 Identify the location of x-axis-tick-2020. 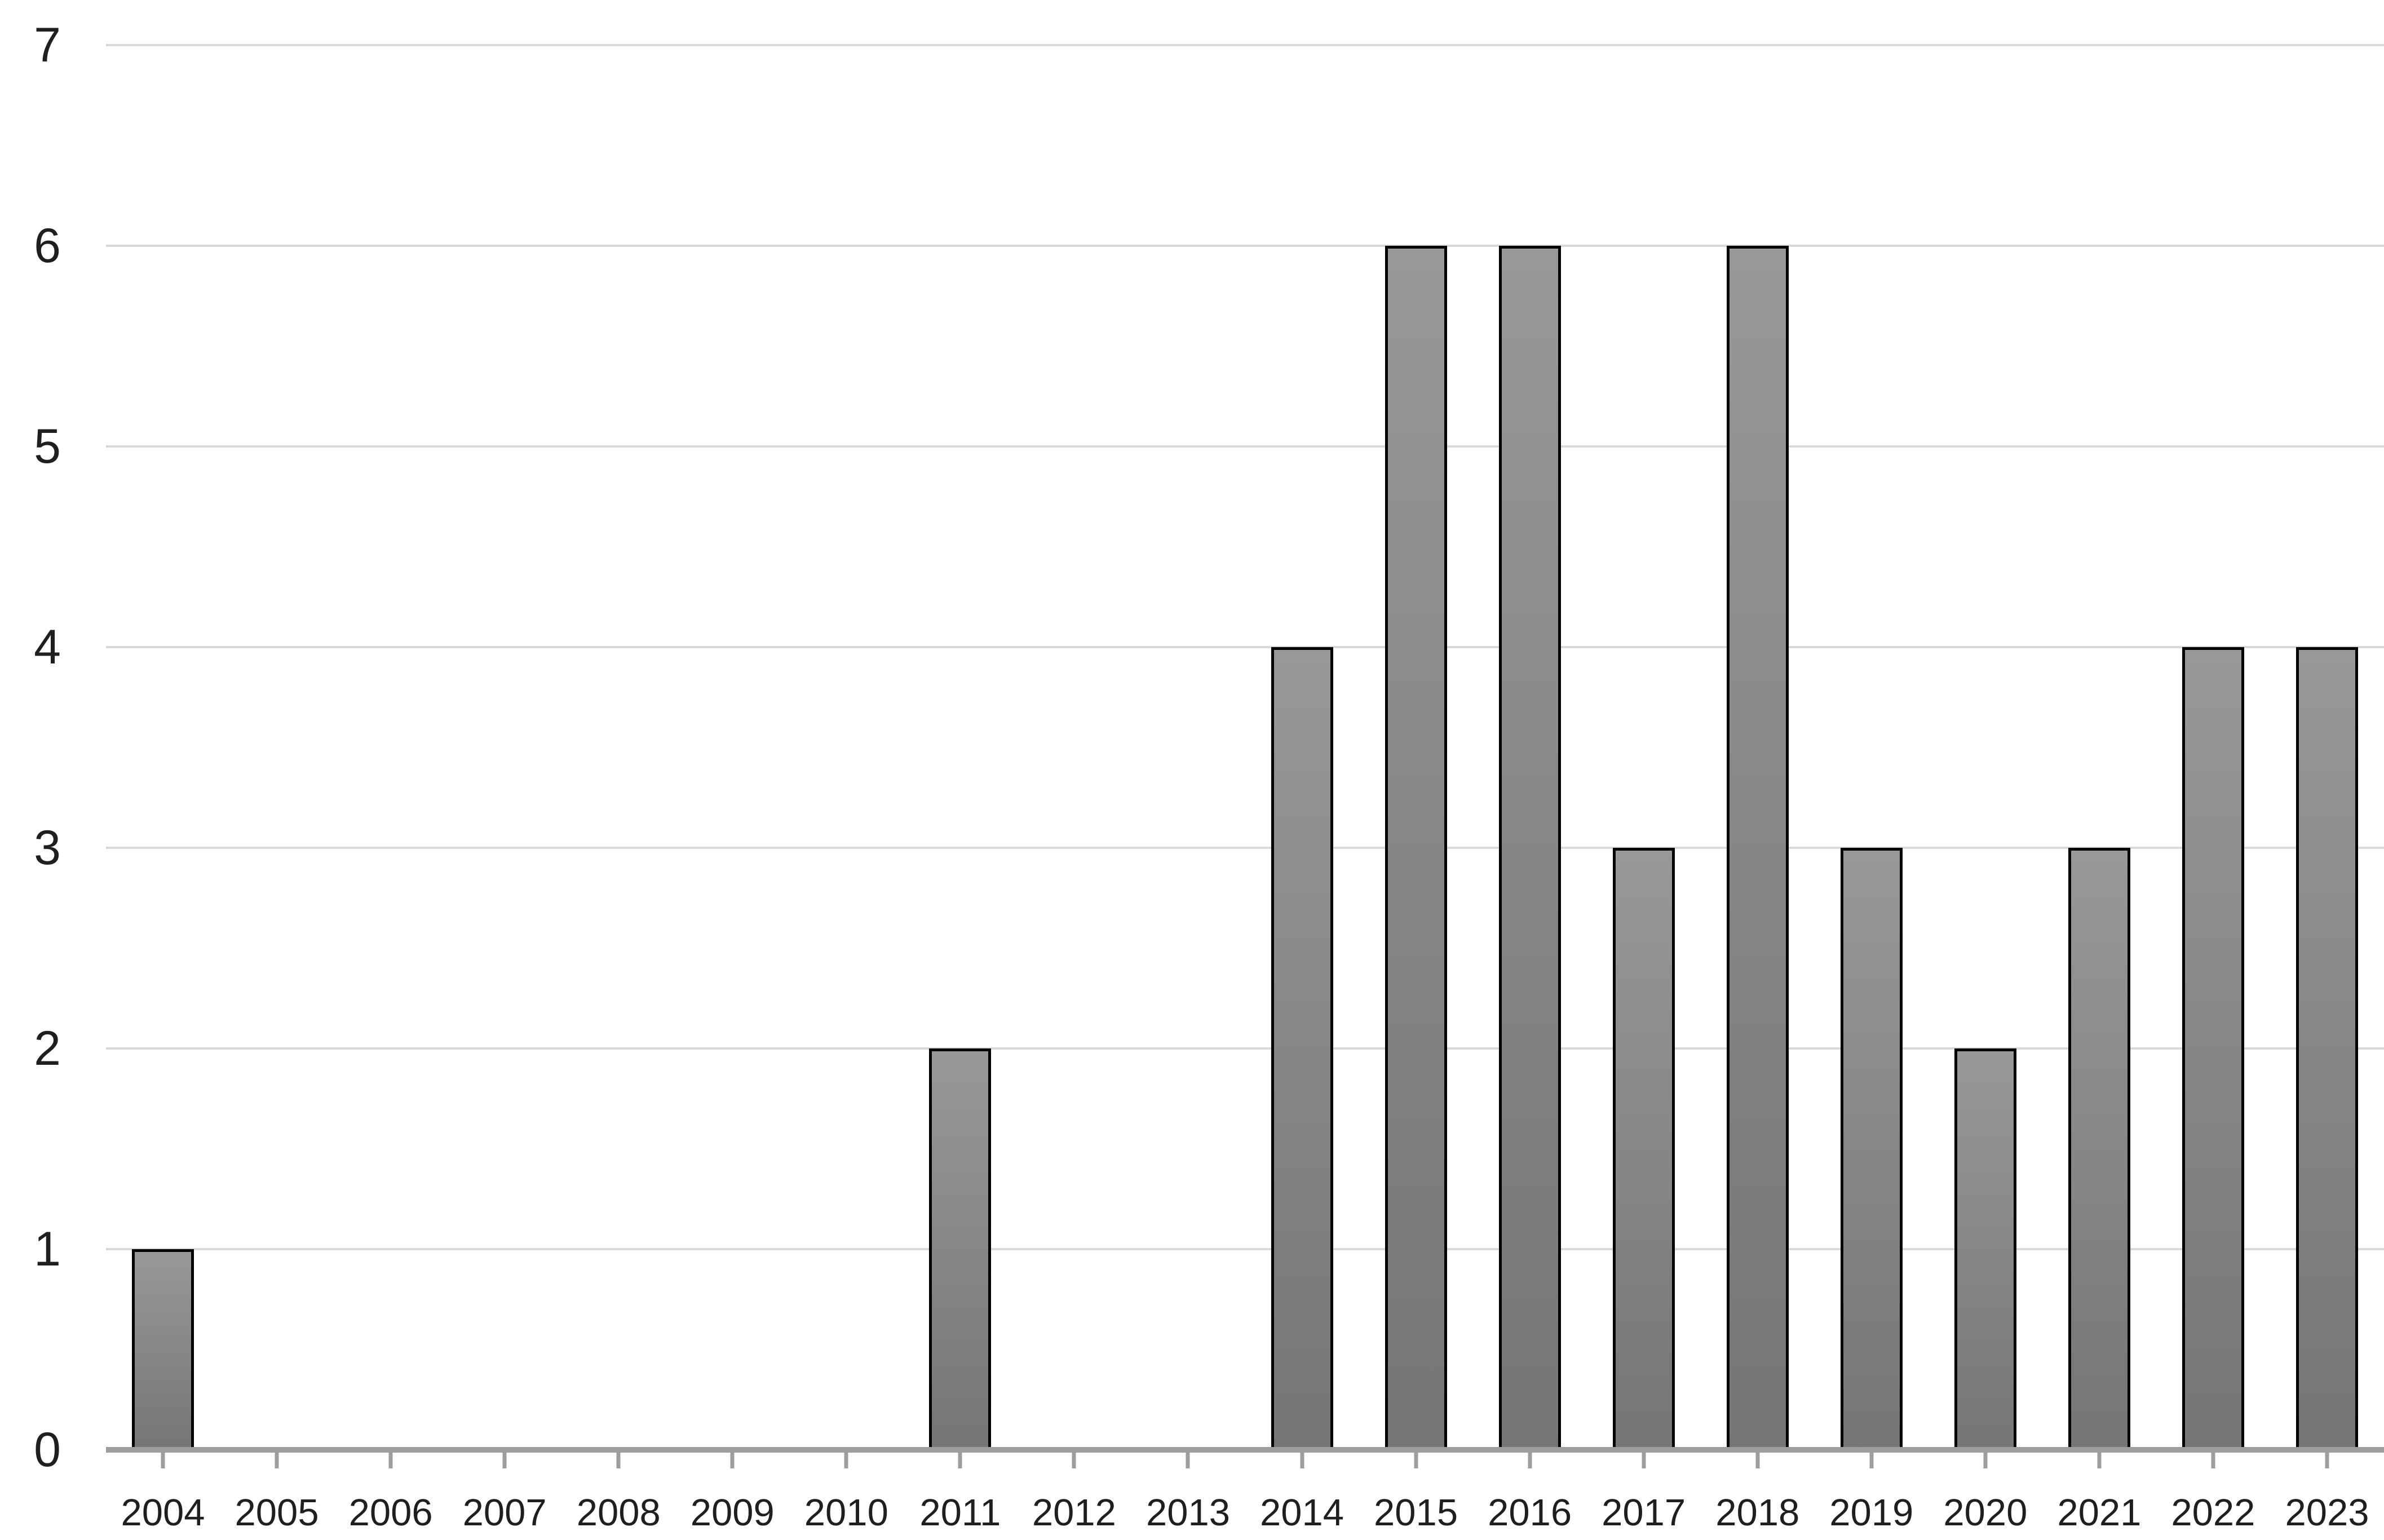
(1986, 1461).